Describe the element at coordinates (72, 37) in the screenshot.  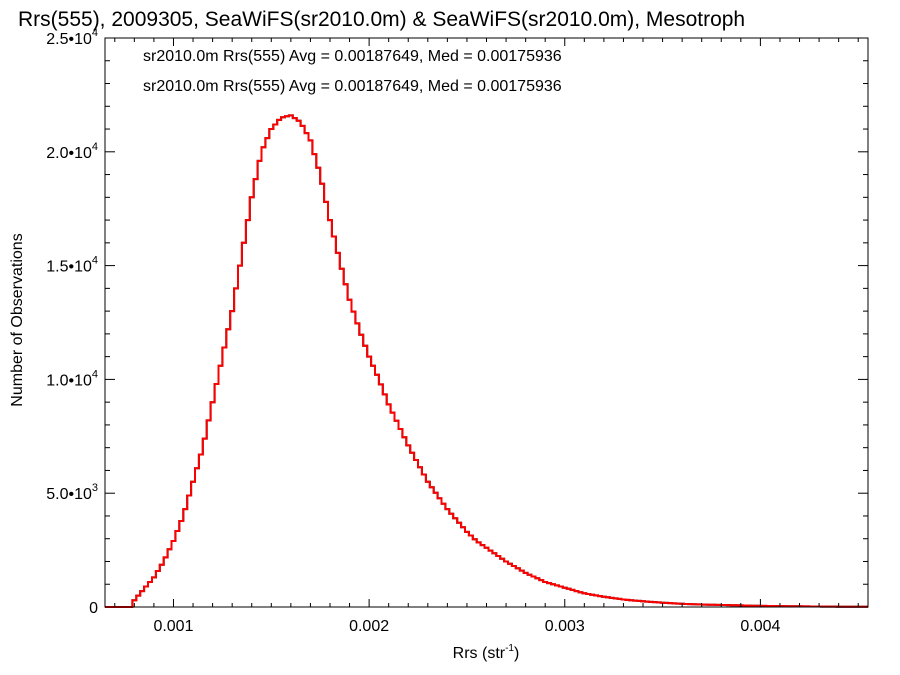
I see `y-tick-label: 2.5•104` at that location.